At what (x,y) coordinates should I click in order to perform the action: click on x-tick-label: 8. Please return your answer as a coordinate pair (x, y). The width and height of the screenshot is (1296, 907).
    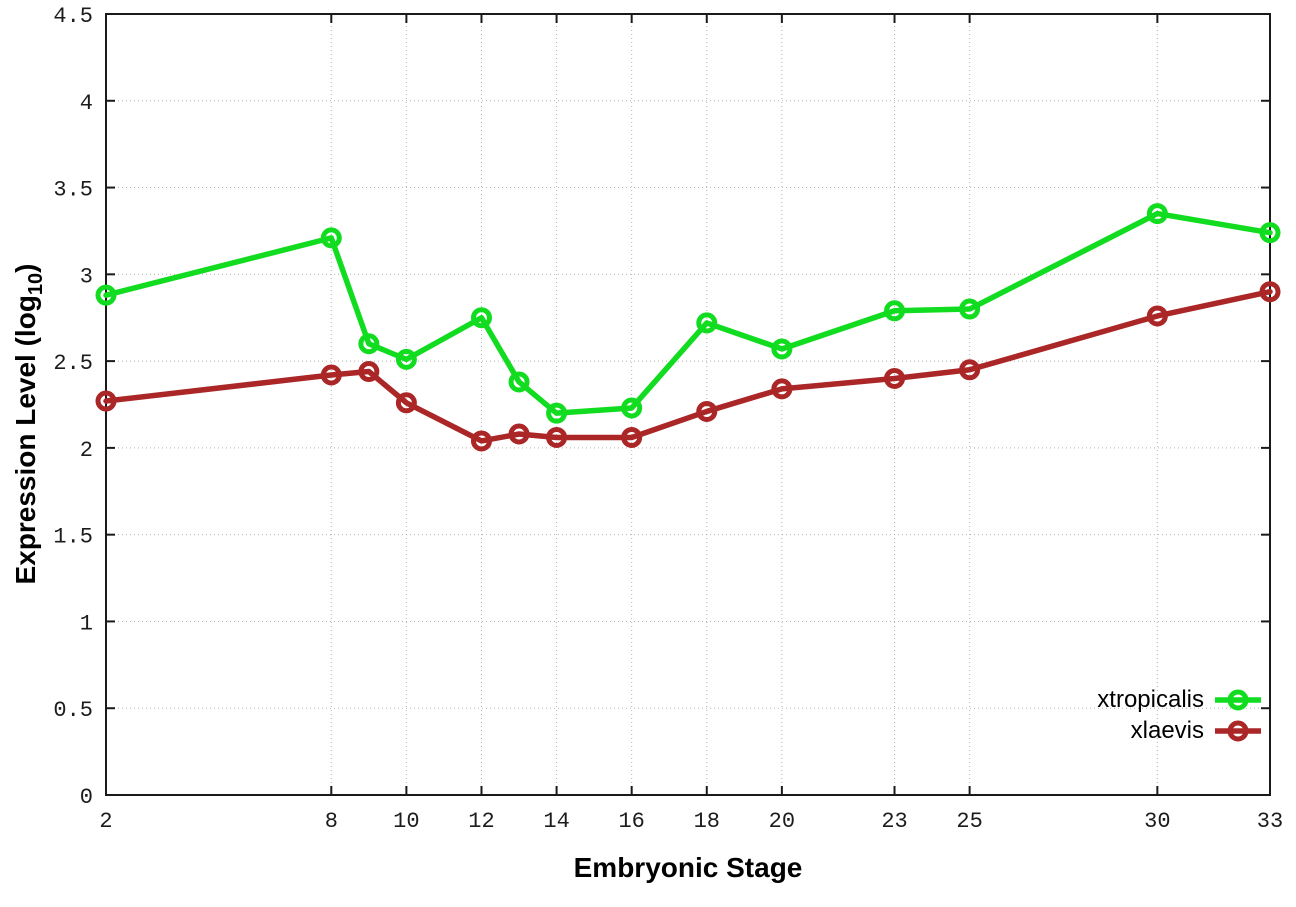
    Looking at the image, I should click on (331, 821).